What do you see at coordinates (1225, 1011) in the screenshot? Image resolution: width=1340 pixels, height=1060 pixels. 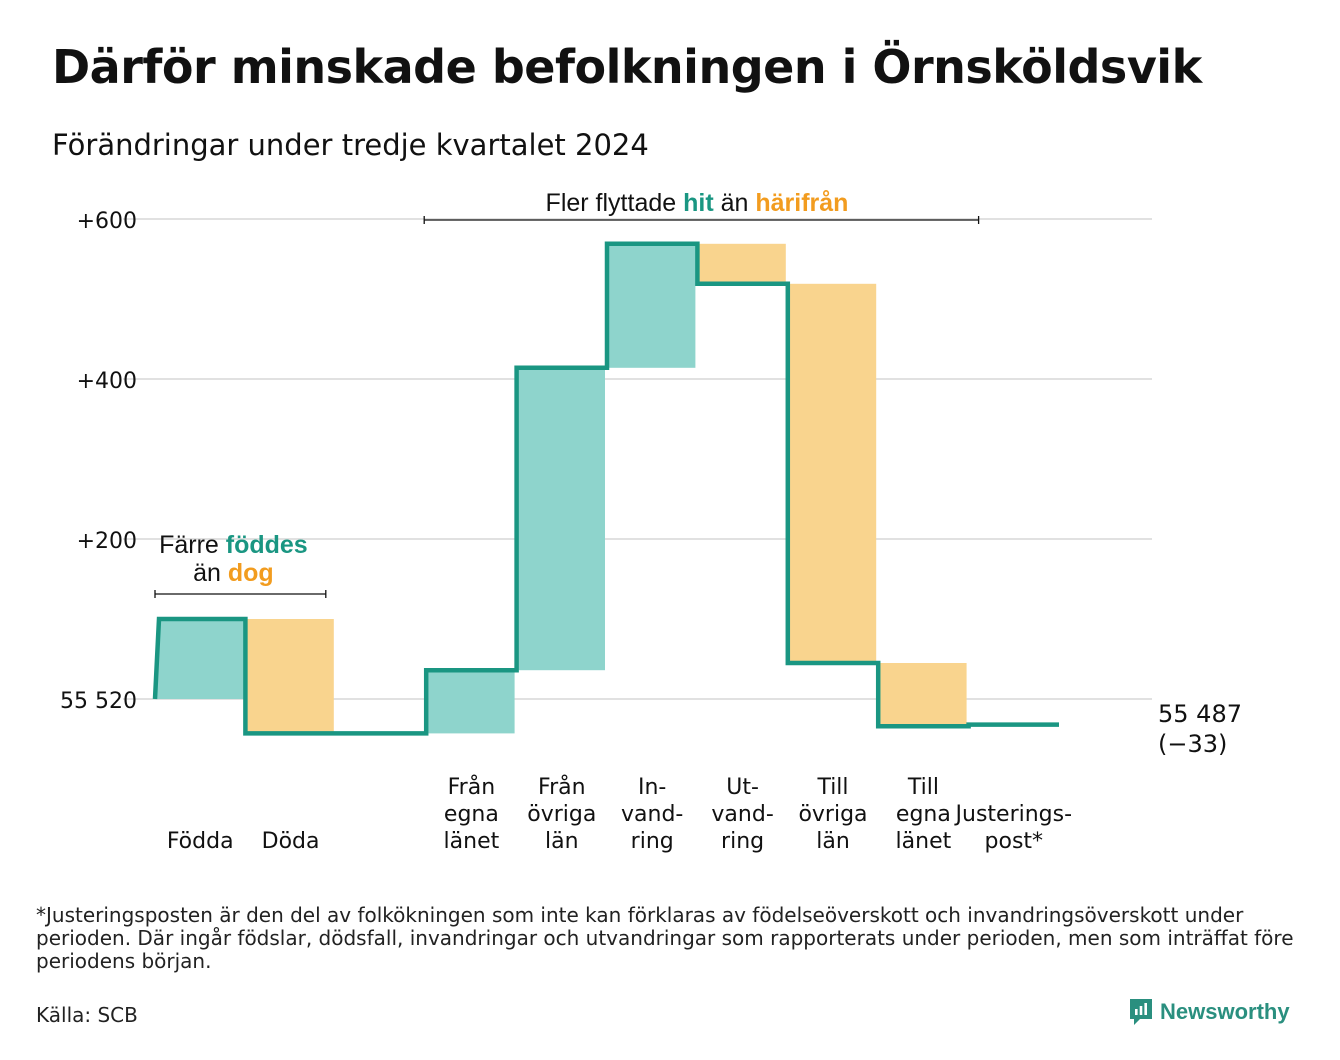 I see `brand-name: Newsworthy` at bounding box center [1225, 1011].